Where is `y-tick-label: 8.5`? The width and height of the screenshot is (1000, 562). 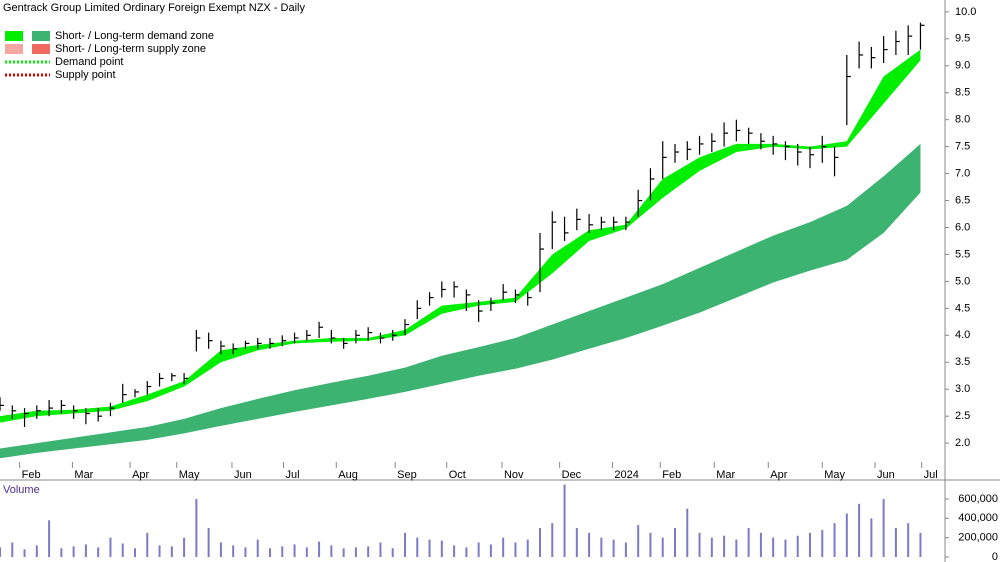 y-tick-label: 8.5 is located at coordinates (962, 93).